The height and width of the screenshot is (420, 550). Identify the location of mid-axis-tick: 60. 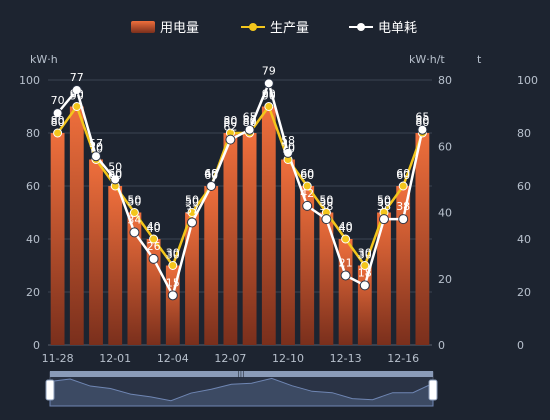
(445, 146).